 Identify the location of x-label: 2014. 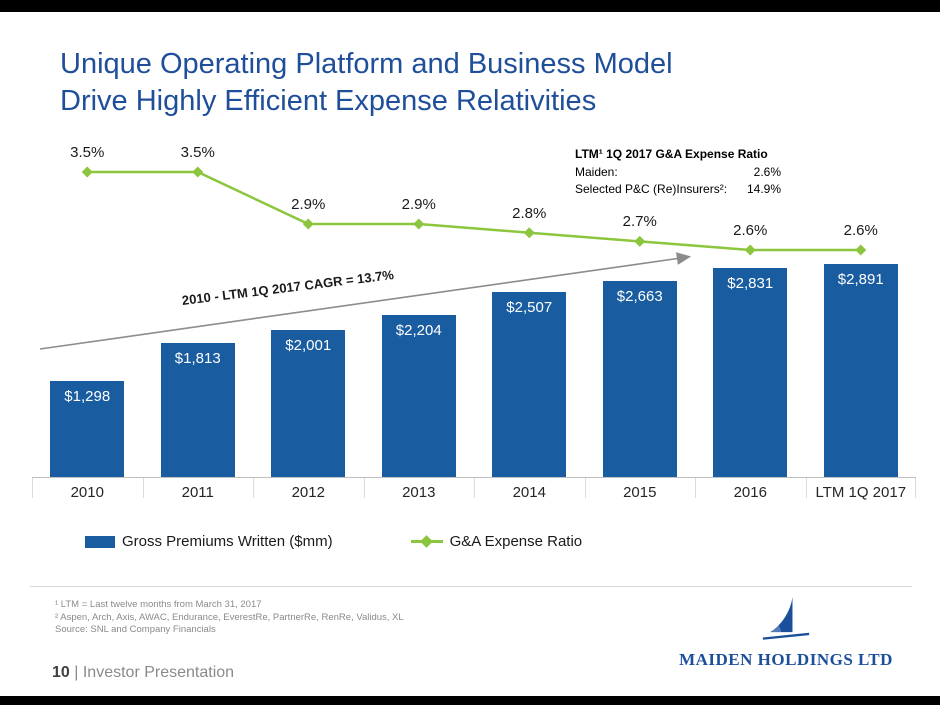
(529, 492).